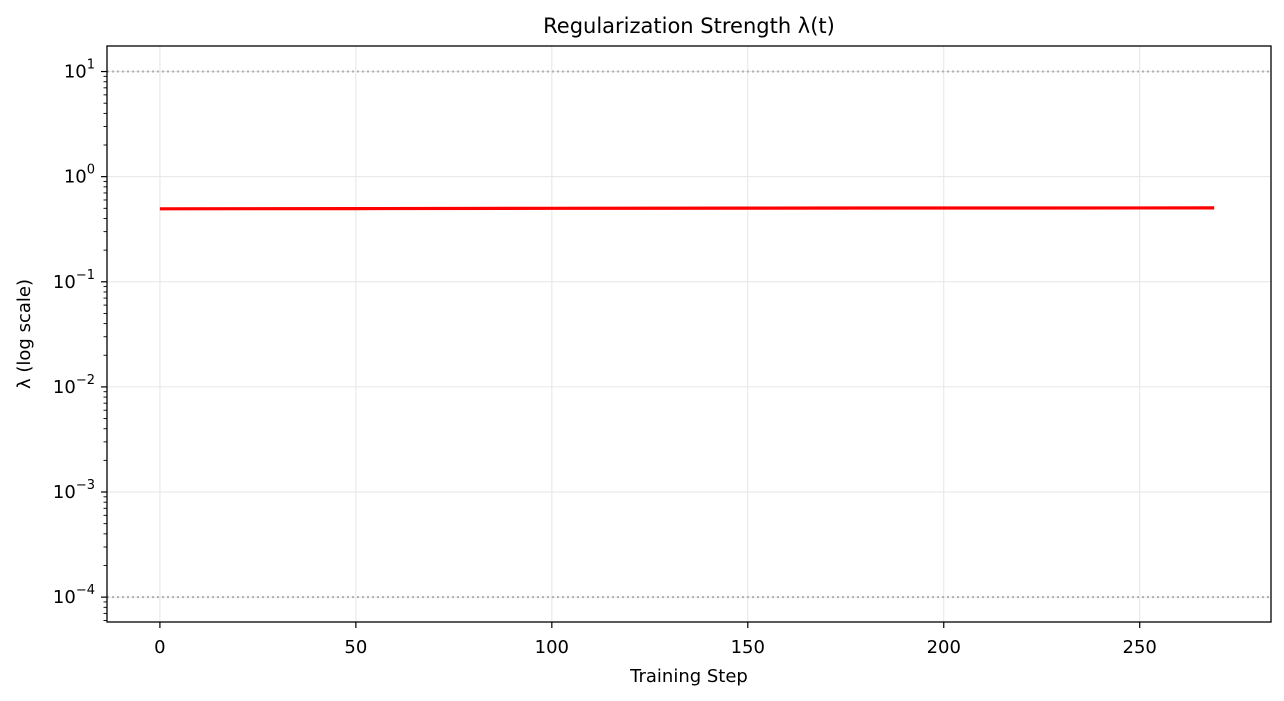 The image size is (1284, 701). I want to click on x-tick-label: 50, so click(355, 647).